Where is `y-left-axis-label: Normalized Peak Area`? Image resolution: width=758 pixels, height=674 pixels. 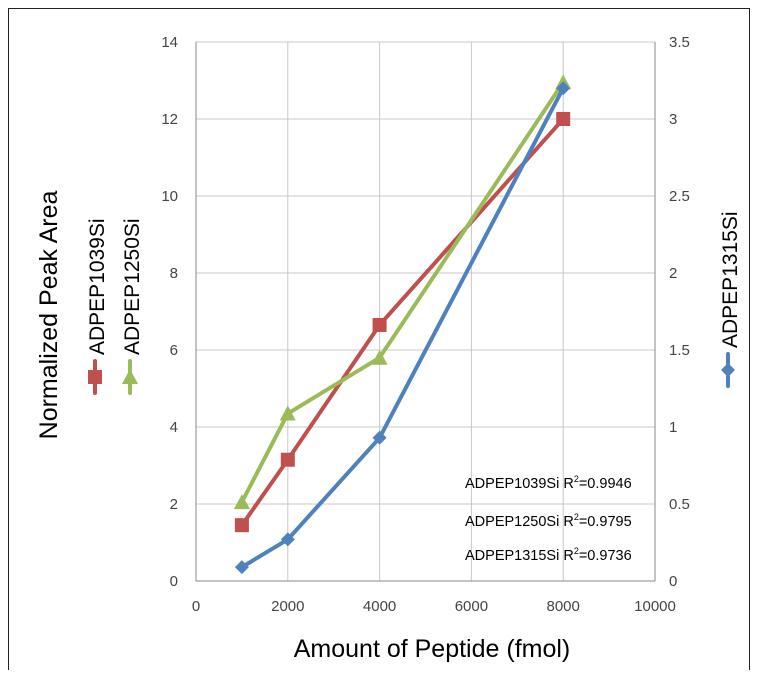 y-left-axis-label: Normalized Peak Area is located at coordinates (49, 315).